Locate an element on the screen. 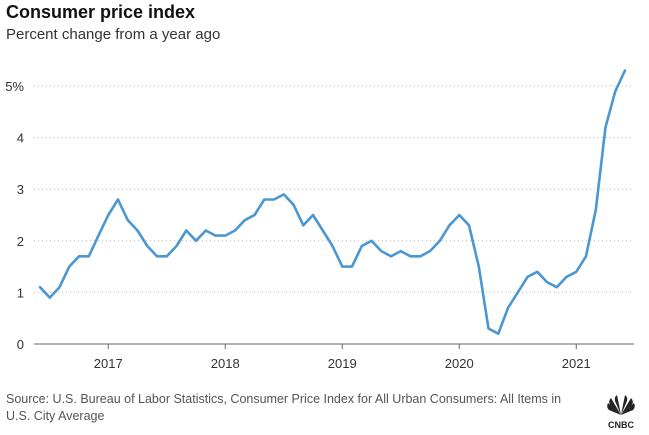  chart-subtitle: Percent change from a year ago is located at coordinates (113, 34).